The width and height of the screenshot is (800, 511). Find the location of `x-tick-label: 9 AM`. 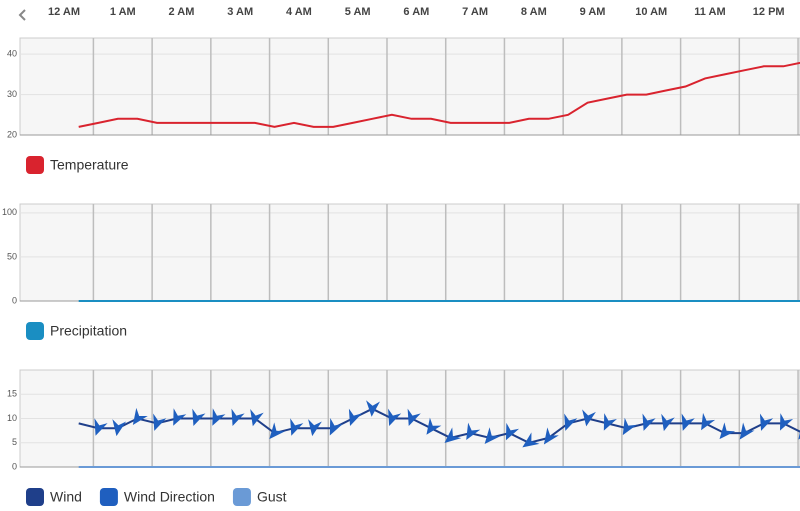

x-tick-label: 9 AM is located at coordinates (593, 12).